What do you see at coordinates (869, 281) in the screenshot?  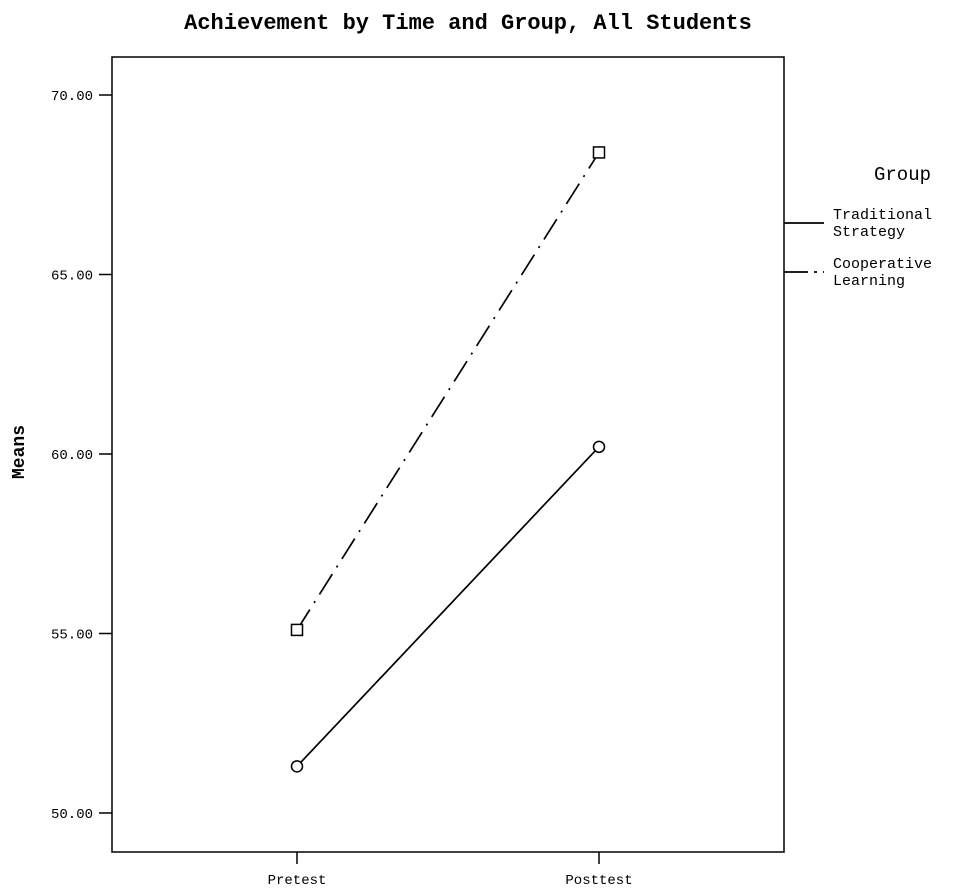 I see `legend-label-line: Learning` at bounding box center [869, 281].